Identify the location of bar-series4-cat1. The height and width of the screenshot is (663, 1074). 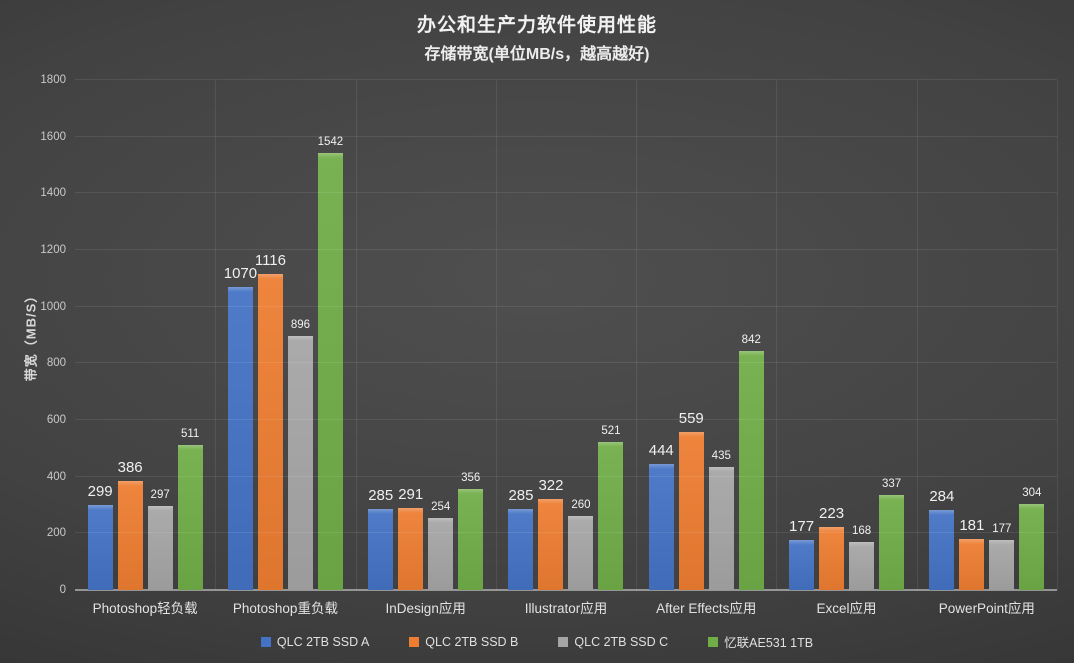
(190, 517).